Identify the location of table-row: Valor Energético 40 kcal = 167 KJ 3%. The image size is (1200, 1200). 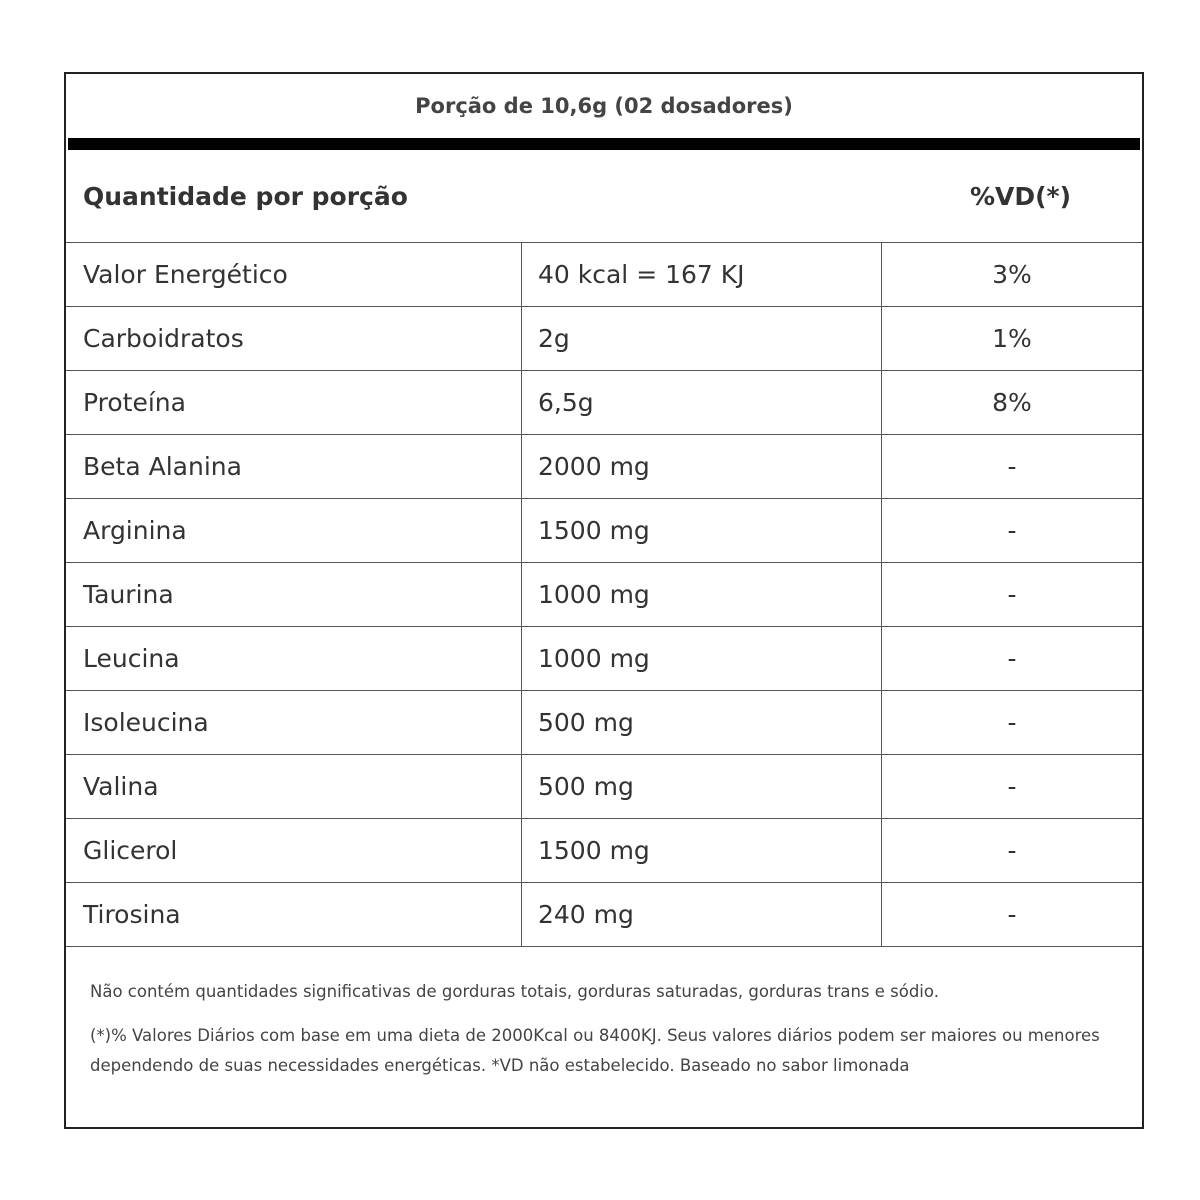
(604, 275).